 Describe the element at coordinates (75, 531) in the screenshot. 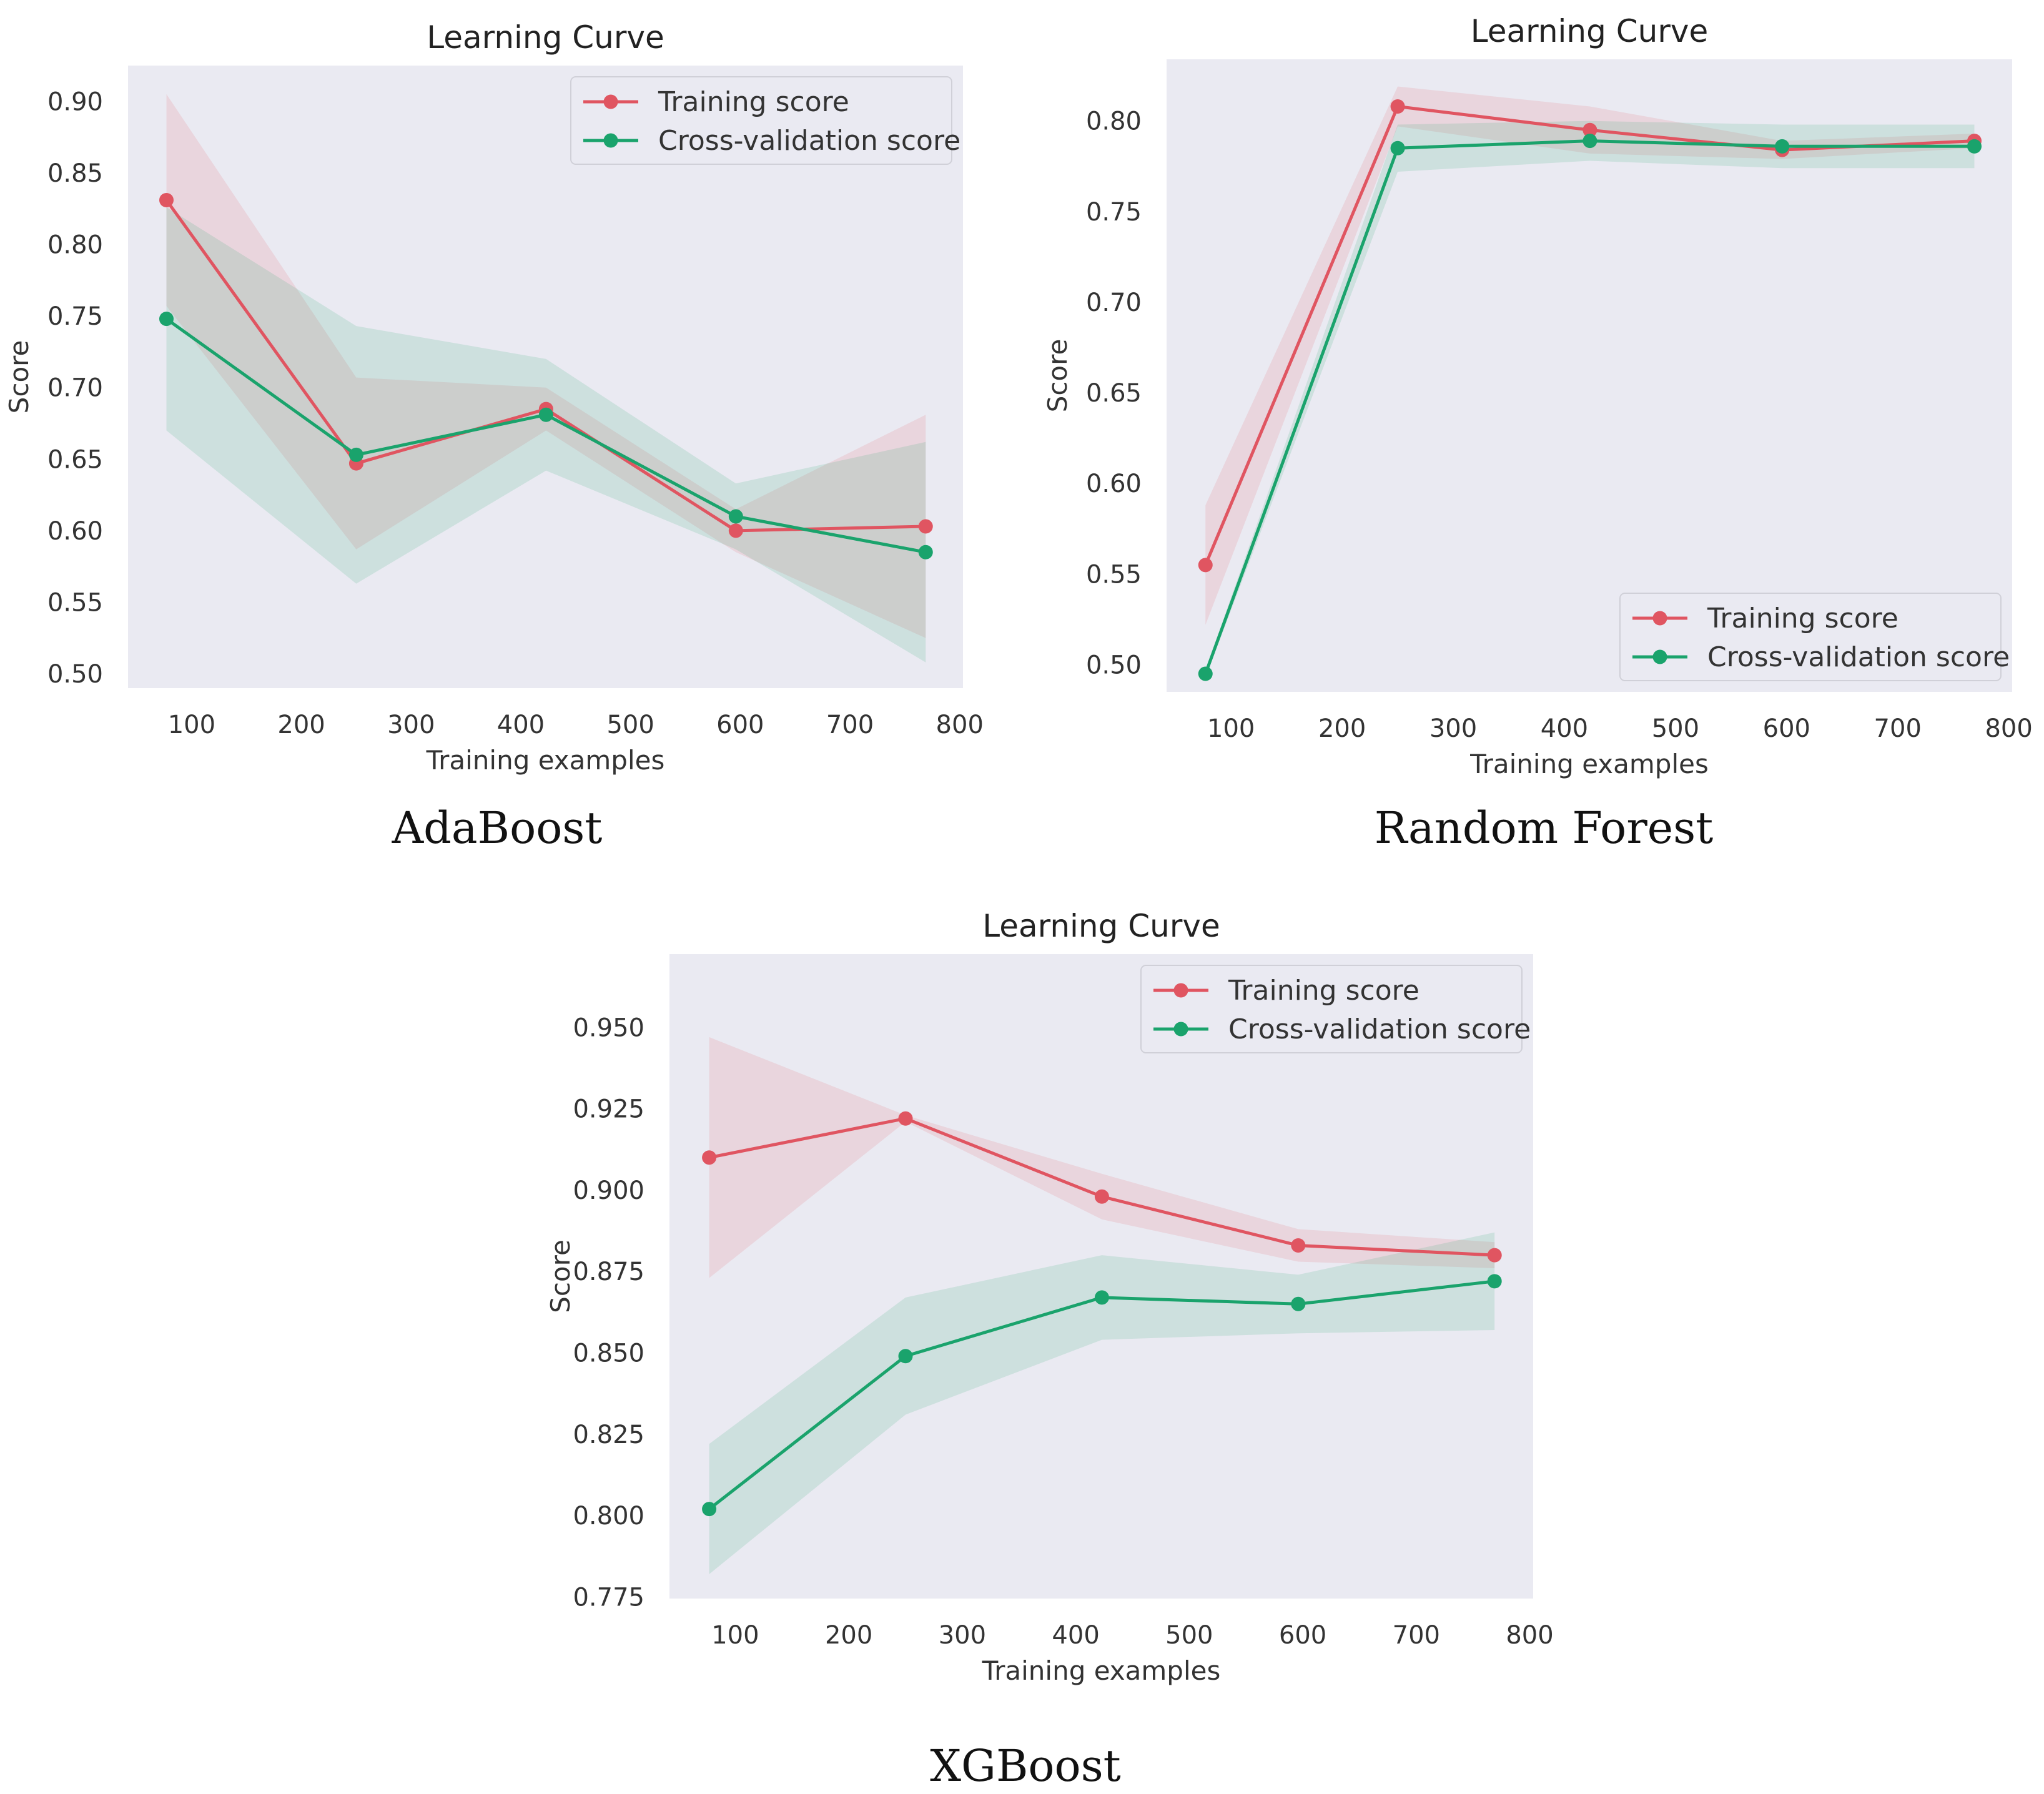

I see `y-tick-label: 0.60` at that location.